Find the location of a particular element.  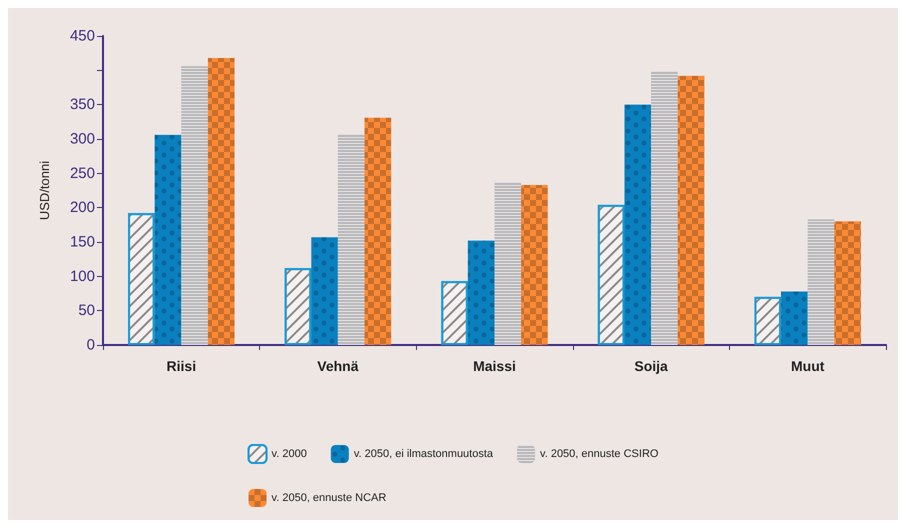

y-tick-label: 200 is located at coordinates (82, 207).